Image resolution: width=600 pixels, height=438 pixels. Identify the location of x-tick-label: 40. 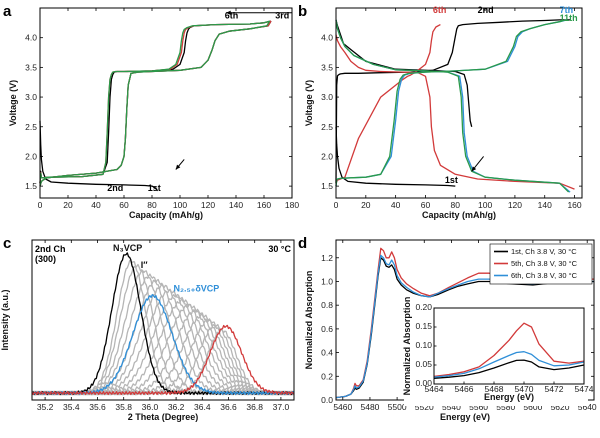
(96, 205).